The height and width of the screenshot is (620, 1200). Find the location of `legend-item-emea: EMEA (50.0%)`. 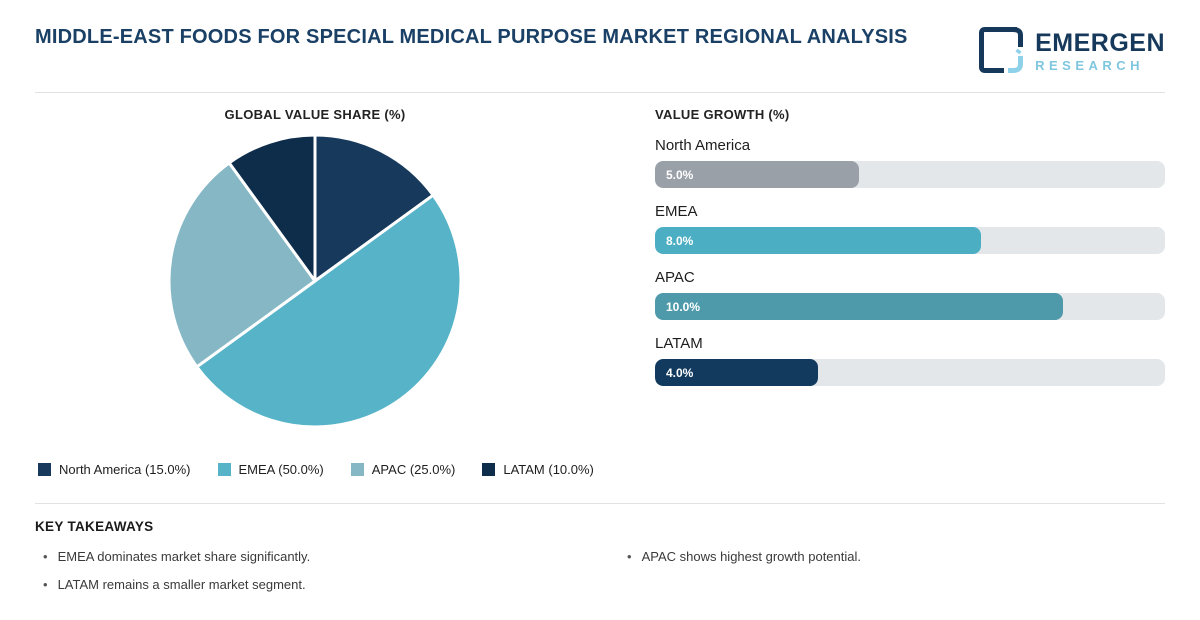

legend-item-emea: EMEA (50.0%) is located at coordinates (270, 469).